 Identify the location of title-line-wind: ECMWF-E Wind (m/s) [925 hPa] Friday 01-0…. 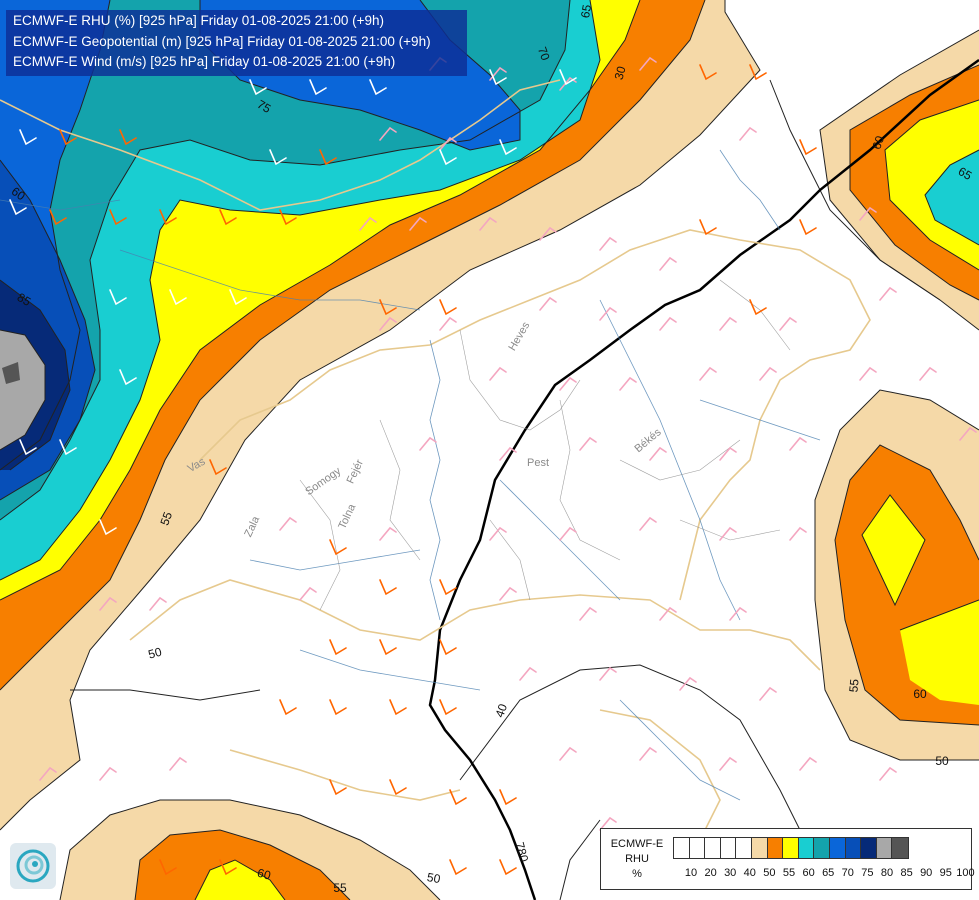
(204, 61).